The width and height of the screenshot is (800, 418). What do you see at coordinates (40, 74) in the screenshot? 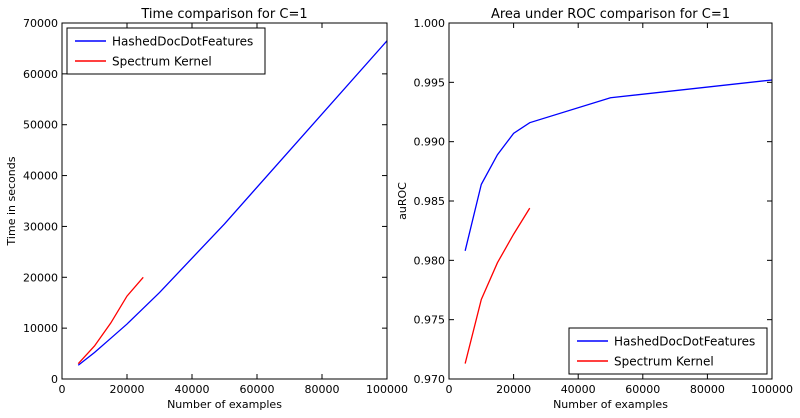
I see `y-tick-label: 60000` at bounding box center [40, 74].